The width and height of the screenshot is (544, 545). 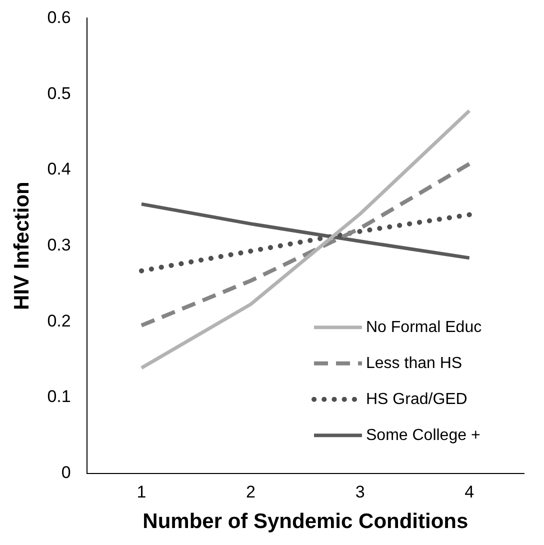 What do you see at coordinates (417, 399) in the screenshot?
I see `legend-label: HS Grad/GED` at bounding box center [417, 399].